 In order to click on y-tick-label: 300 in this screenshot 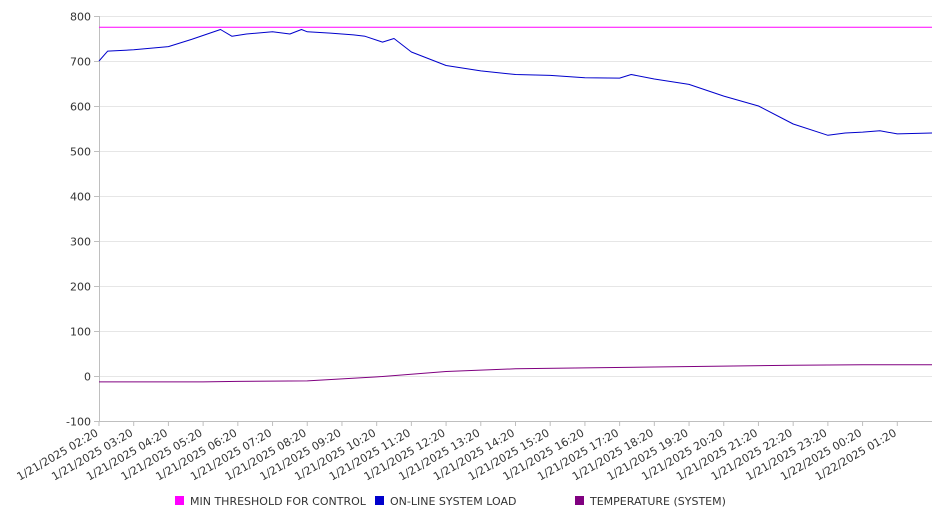, I will do `click(80, 242)`.